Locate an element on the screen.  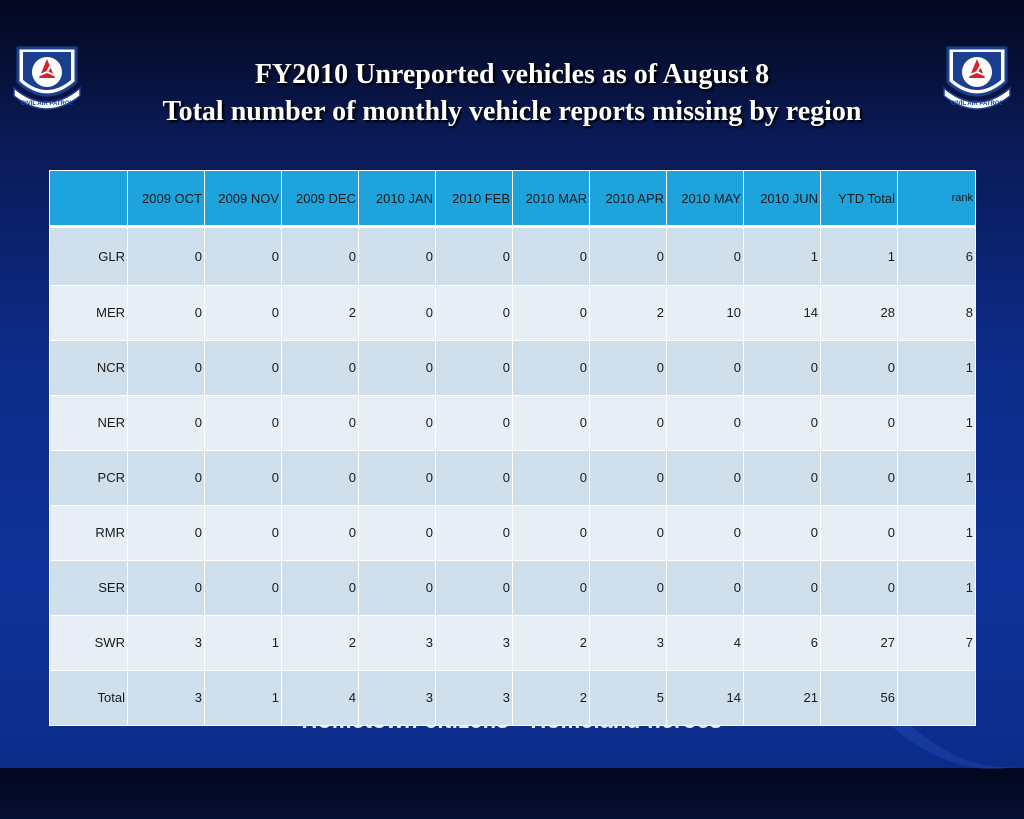
value-cell: 27 is located at coordinates (859, 642).